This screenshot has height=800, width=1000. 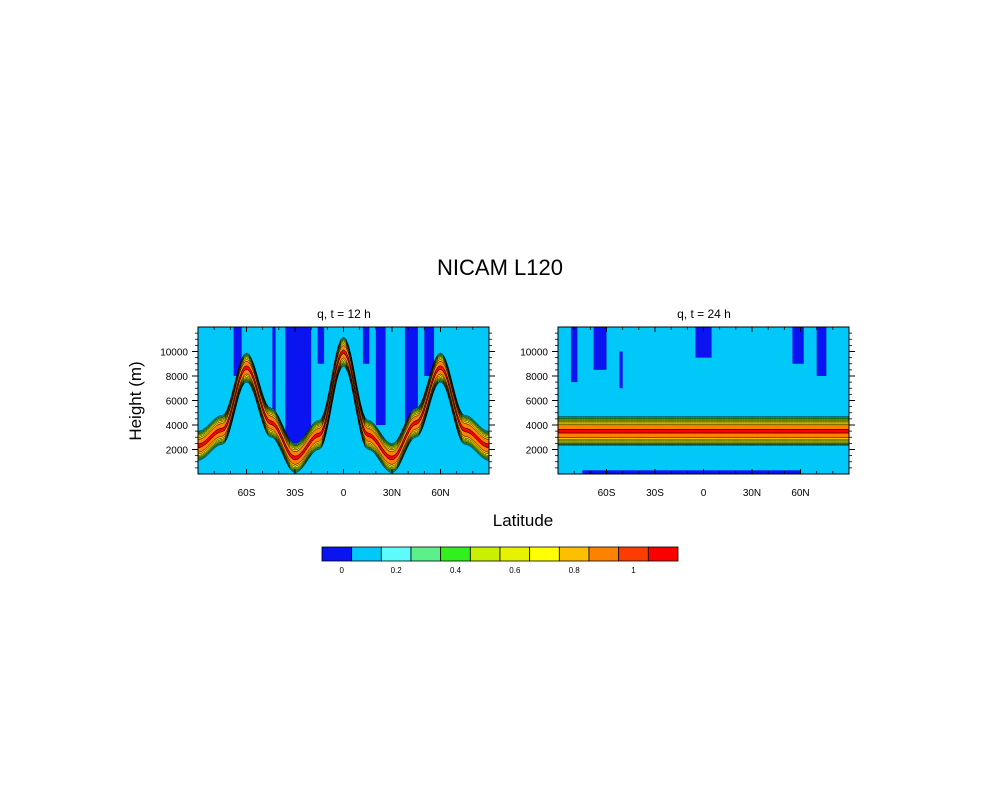 I want to click on panel-title: q, t = 12 h, so click(x=344, y=314).